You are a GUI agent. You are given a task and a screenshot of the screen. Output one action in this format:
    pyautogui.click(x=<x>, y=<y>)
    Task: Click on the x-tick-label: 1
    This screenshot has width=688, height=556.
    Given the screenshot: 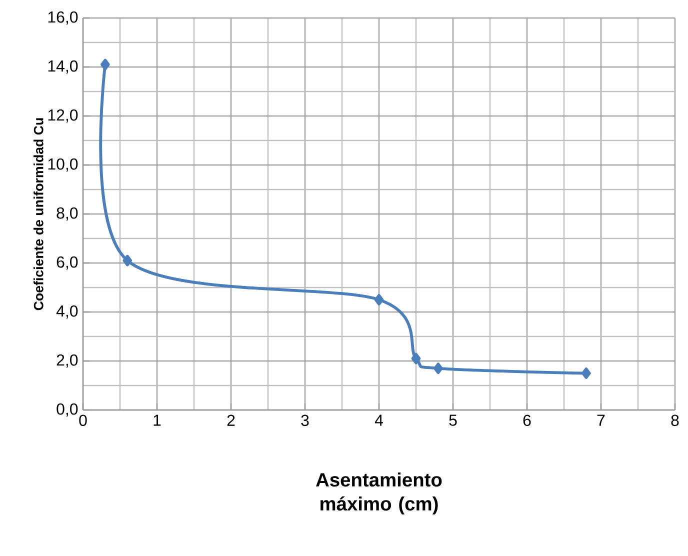 What is the action you would take?
    pyautogui.click(x=157, y=420)
    